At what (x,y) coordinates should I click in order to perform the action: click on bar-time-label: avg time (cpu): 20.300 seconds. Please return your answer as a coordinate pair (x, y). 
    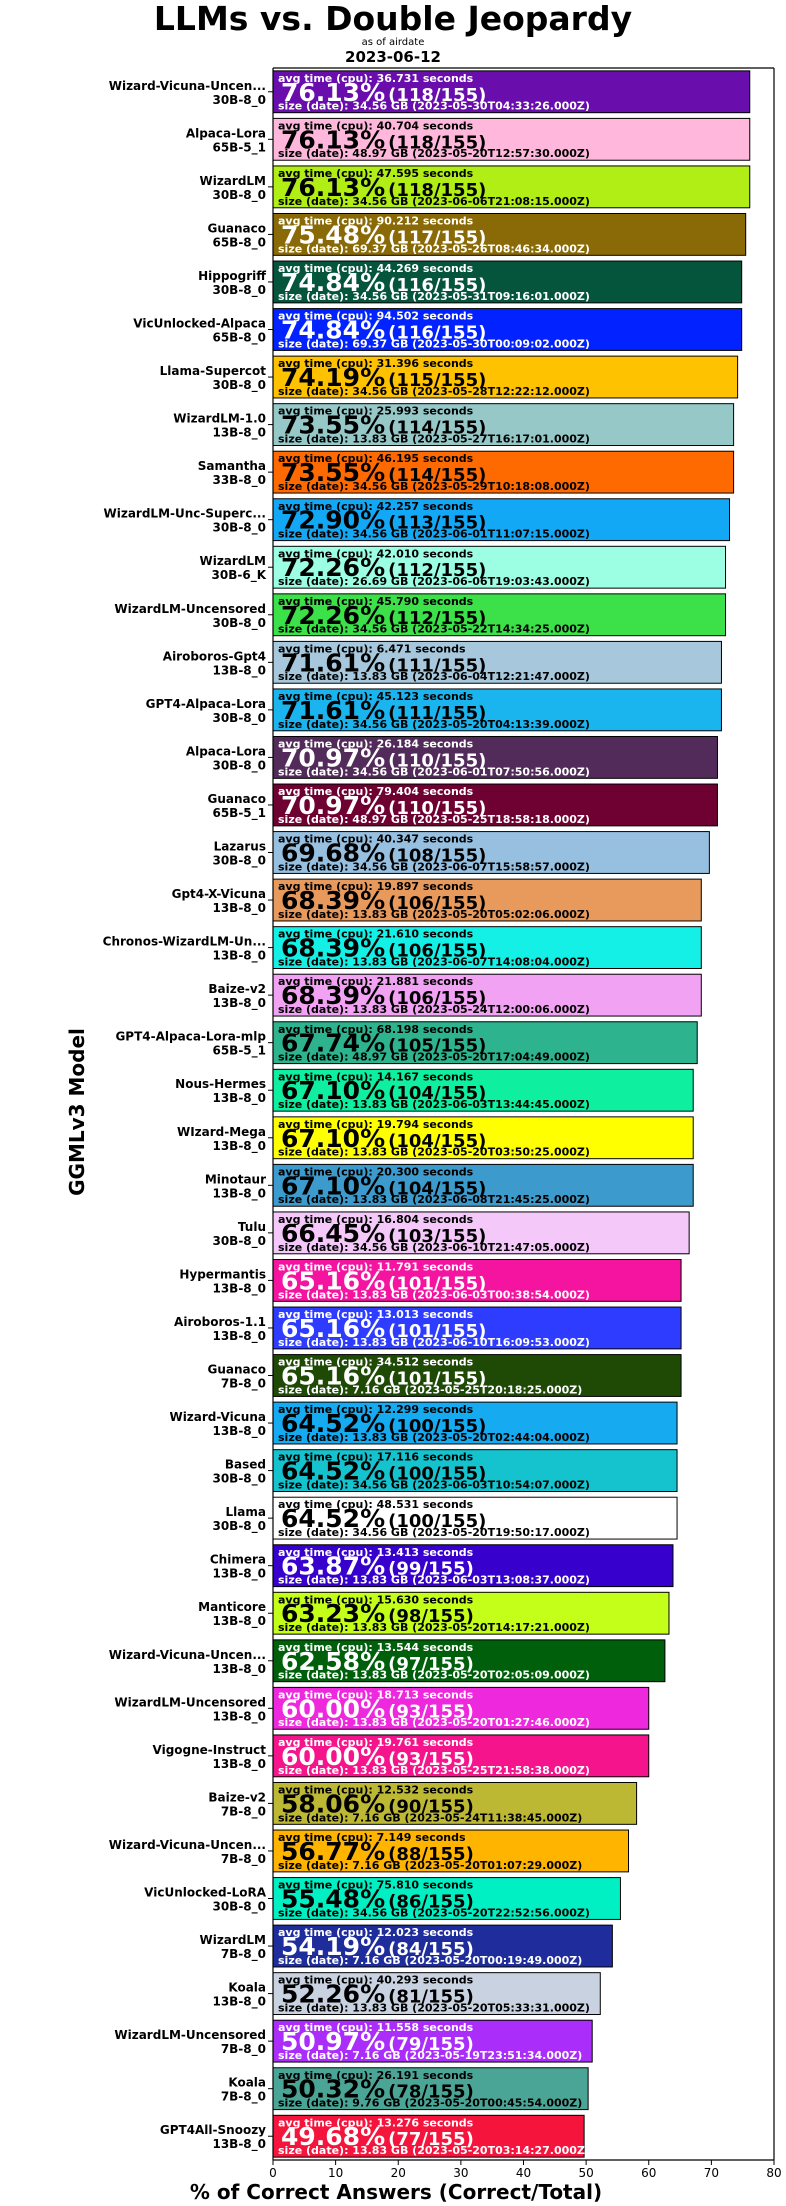
    Looking at the image, I should click on (376, 1171).